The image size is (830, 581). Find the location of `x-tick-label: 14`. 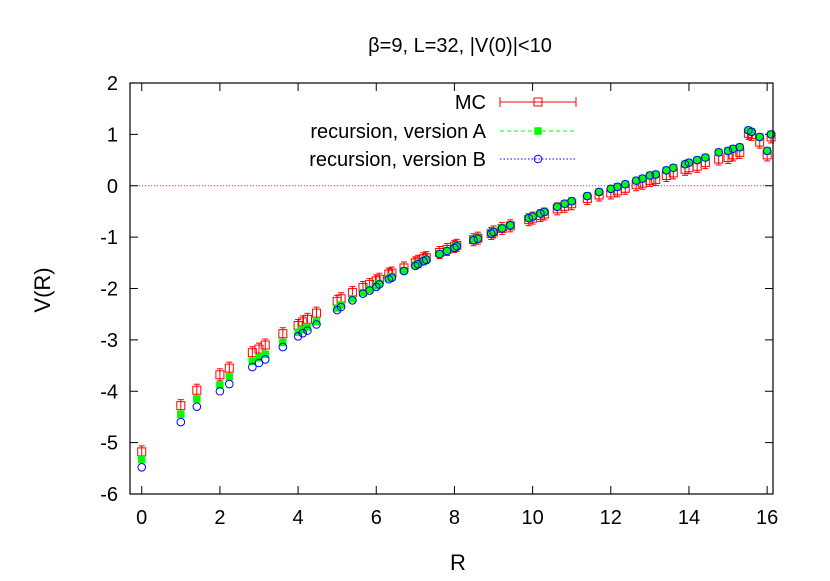

x-tick-label: 14 is located at coordinates (689, 518).